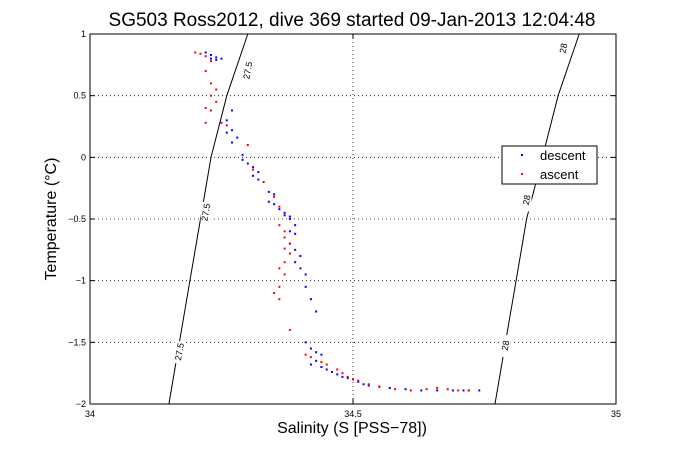  I want to click on y-tick-label: −2, so click(81, 404).